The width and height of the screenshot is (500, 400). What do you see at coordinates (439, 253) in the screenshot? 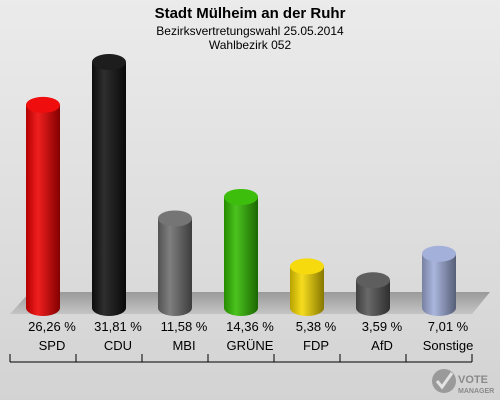
I see `bar-top-sonstige` at bounding box center [439, 253].